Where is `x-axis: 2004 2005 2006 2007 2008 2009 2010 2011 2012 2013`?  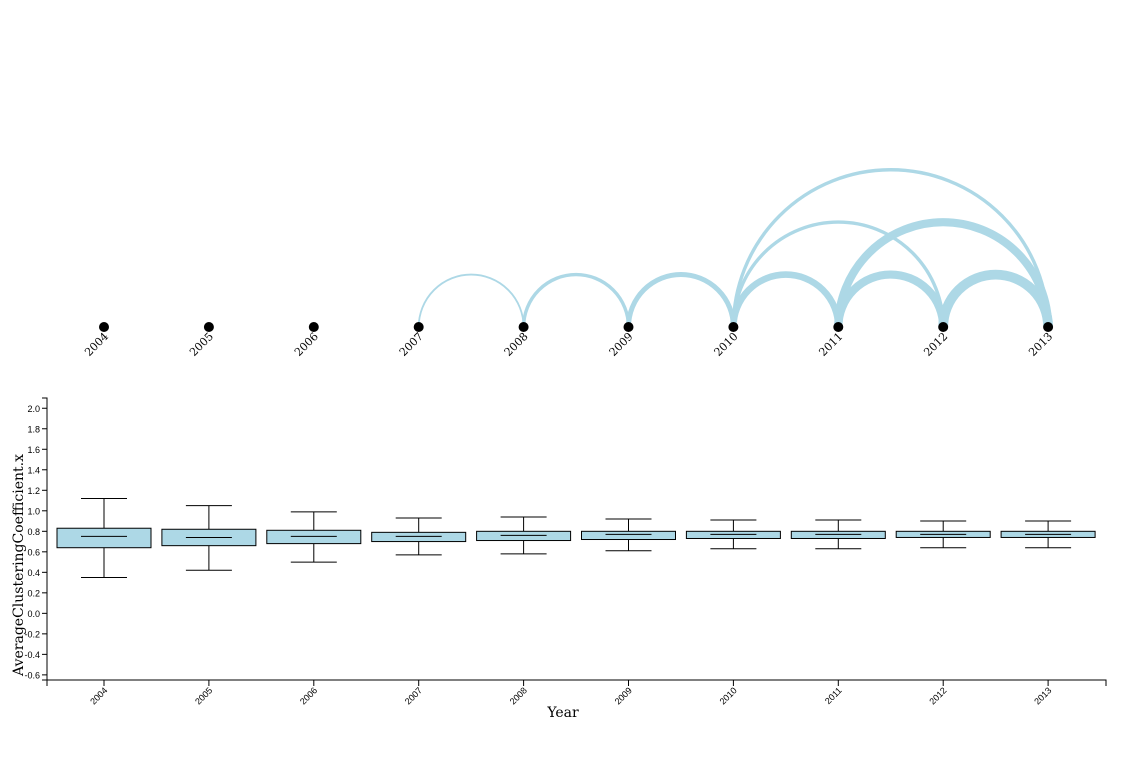 x-axis: 2004 2005 2006 2007 2008 2009 2010 2011 2012 2013 is located at coordinates (576, 693).